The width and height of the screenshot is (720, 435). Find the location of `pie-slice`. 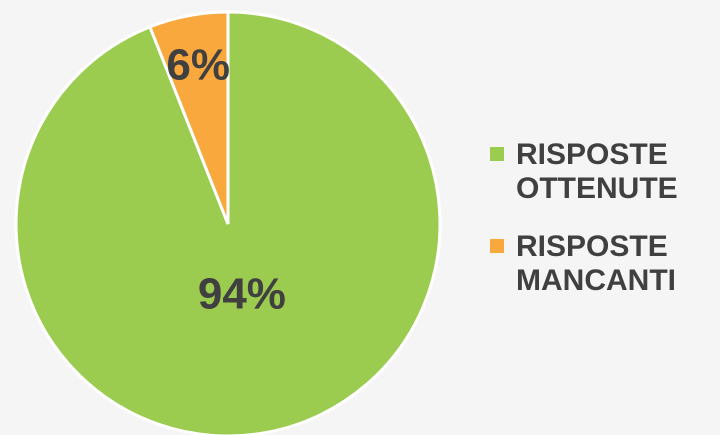

pie-slice is located at coordinates (189, 117).